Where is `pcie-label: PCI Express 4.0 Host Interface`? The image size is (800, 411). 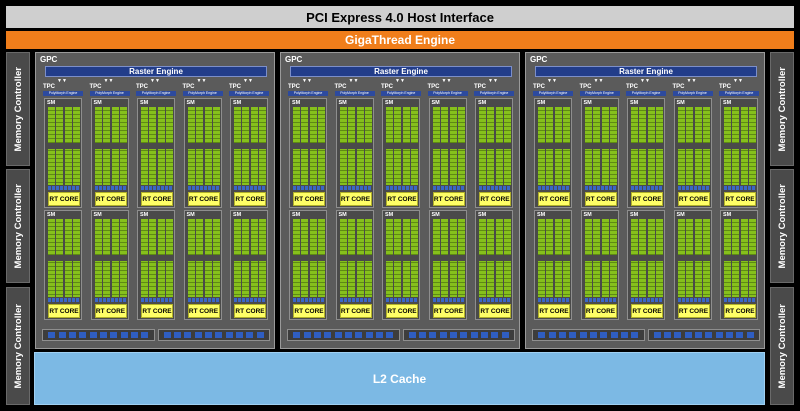
pcie-label: PCI Express 4.0 Host Interface is located at coordinates (400, 17).